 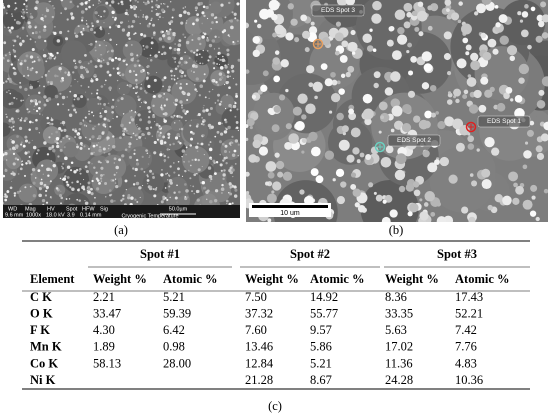 I want to click on column-header: Weight %, so click(x=272, y=279).